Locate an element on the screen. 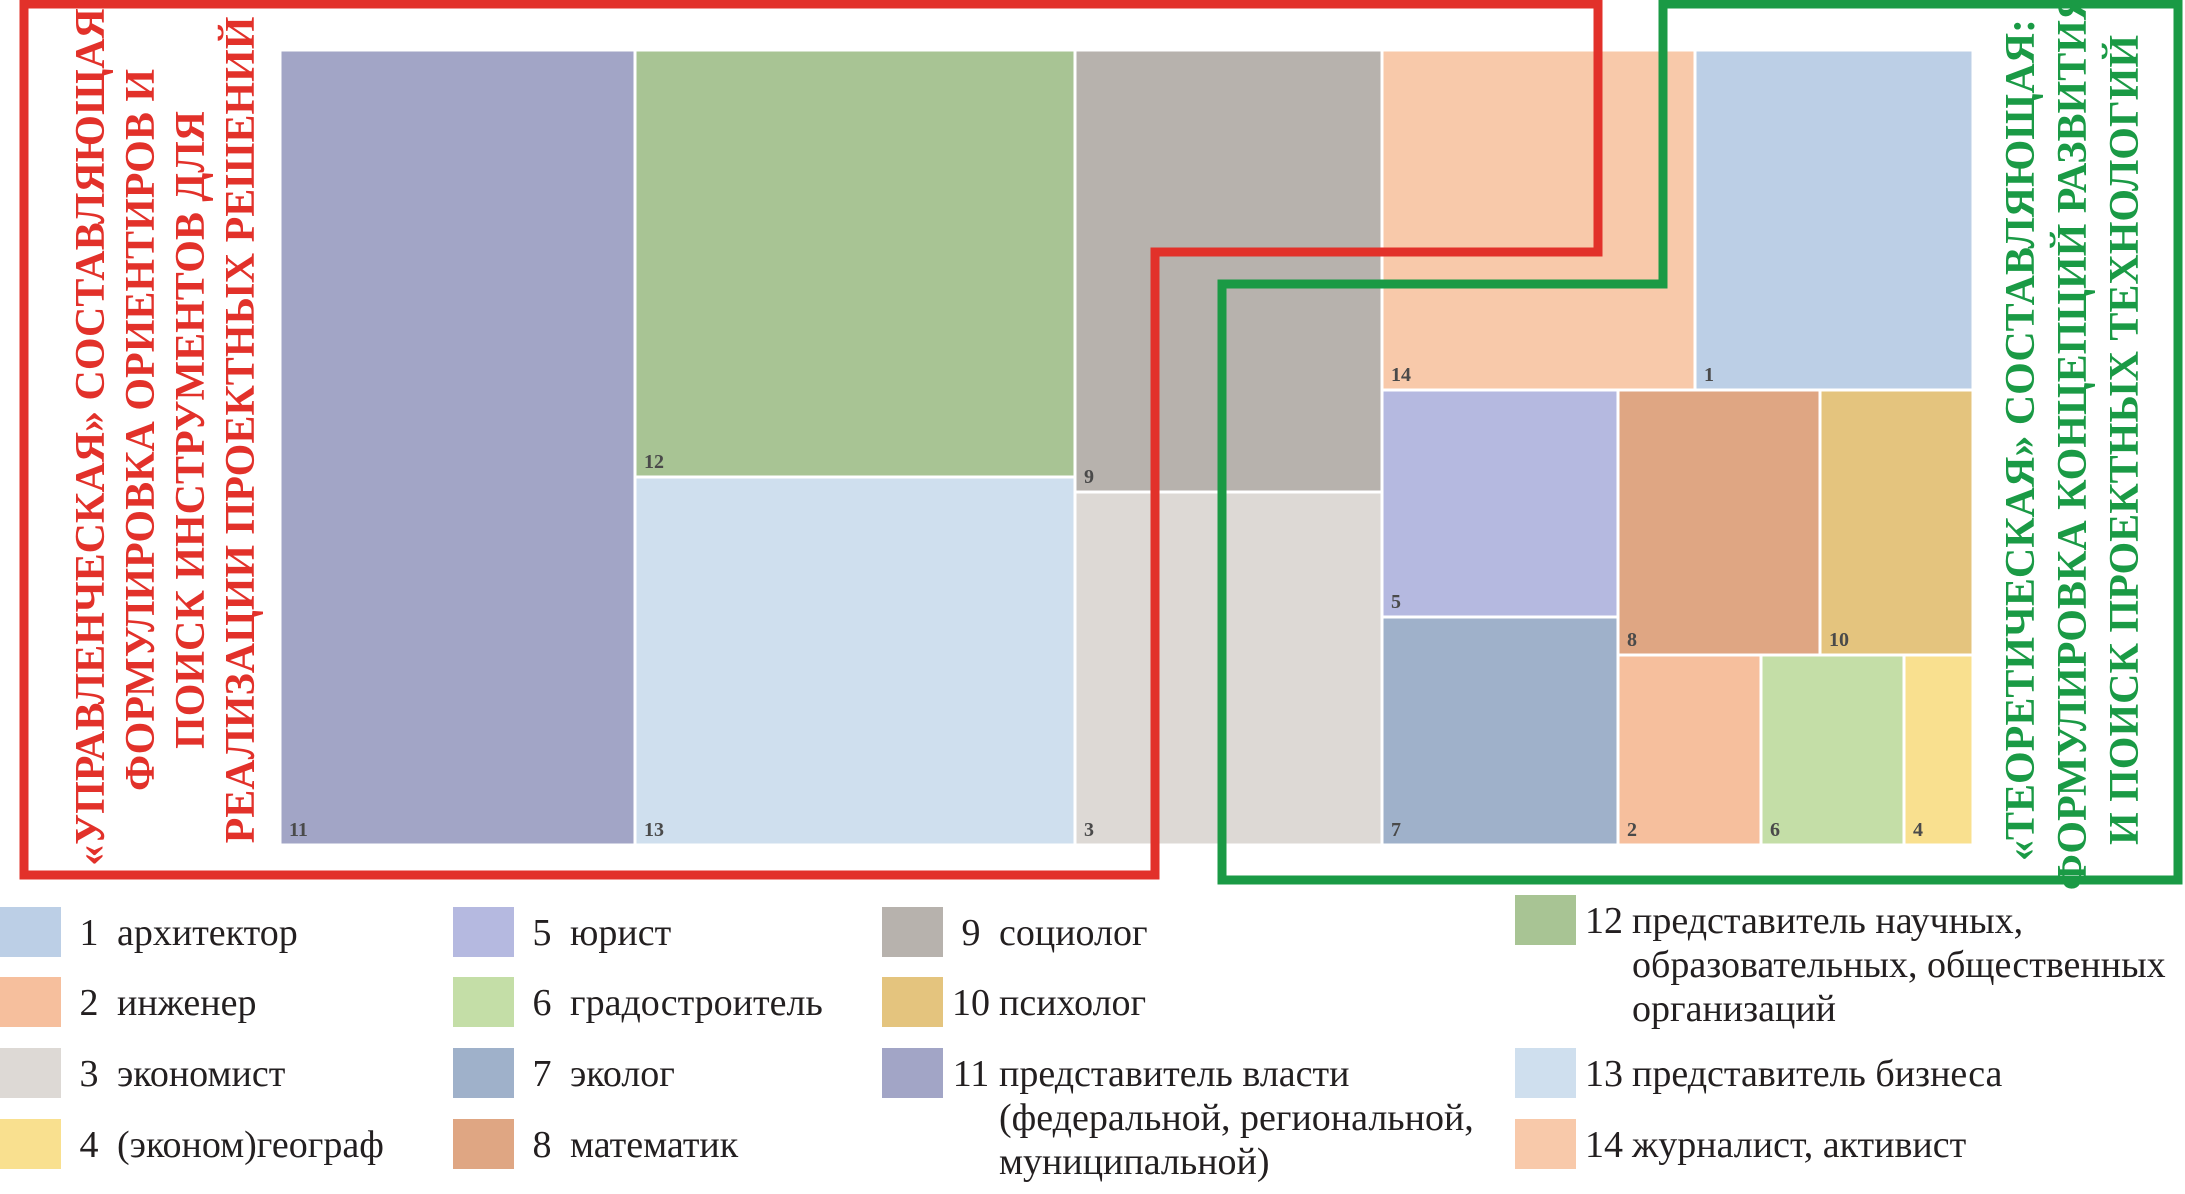 The height and width of the screenshot is (1194, 2185). legend-label: математик is located at coordinates (654, 1145).